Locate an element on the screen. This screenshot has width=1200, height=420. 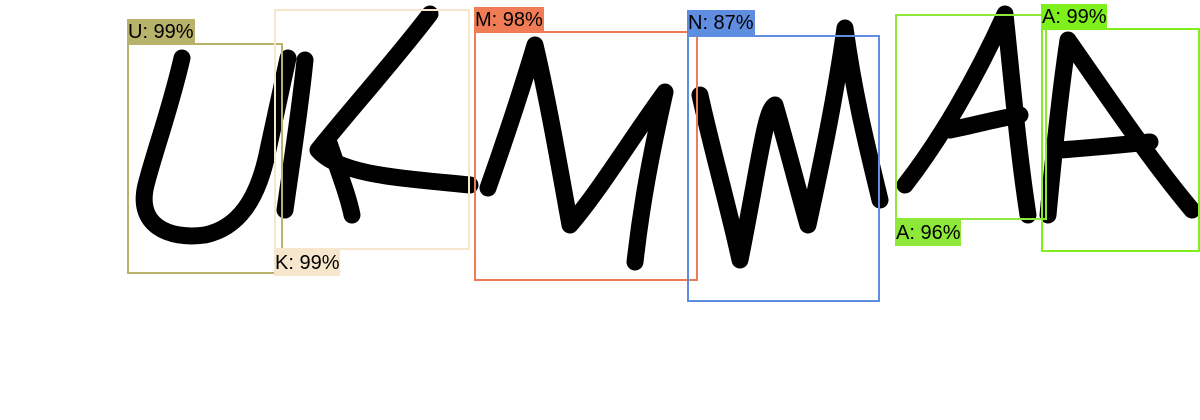
stroke-letter-m is located at coordinates (576, 153).